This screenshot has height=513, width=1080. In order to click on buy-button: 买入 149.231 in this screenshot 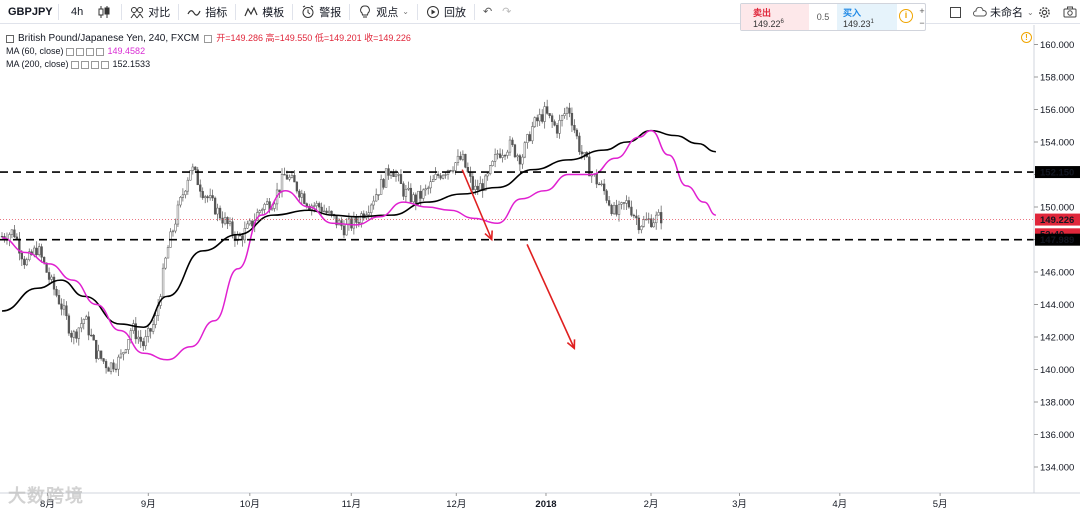, I will do `click(867, 17)`.